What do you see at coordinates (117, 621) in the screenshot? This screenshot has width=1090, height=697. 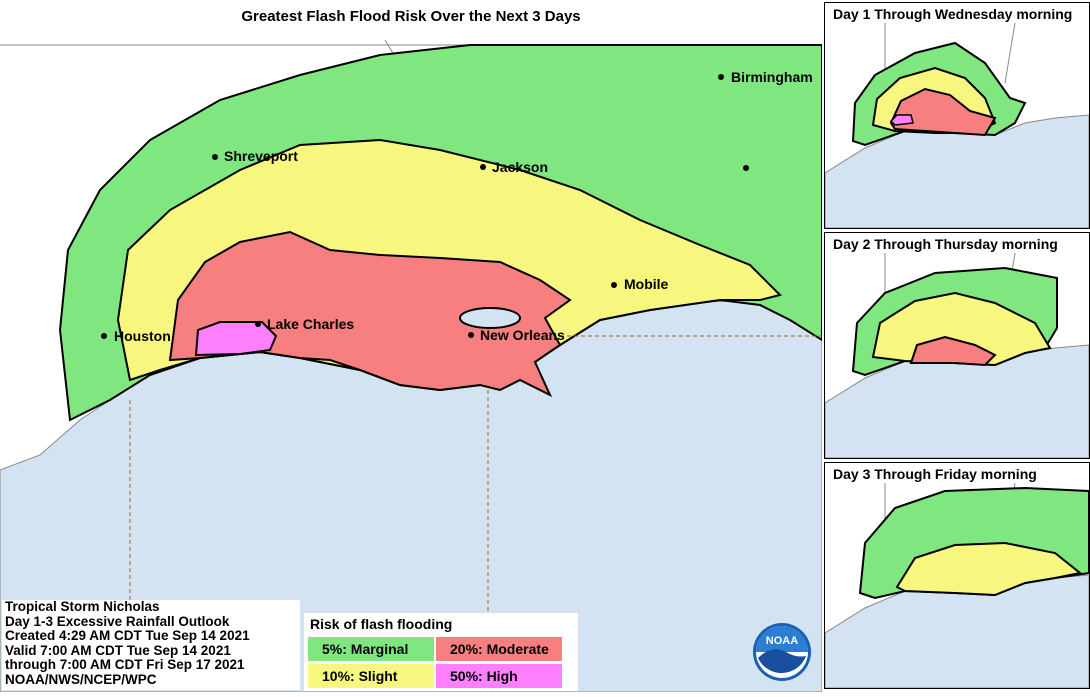 I see `info-product: Day 1-3 Excessive Rainfall Outlook` at bounding box center [117, 621].